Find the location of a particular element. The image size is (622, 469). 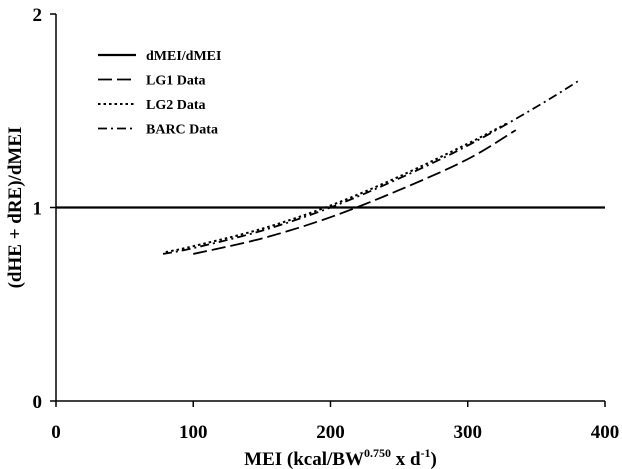

x-axis-title-sup: 0.750 is located at coordinates (377, 453).